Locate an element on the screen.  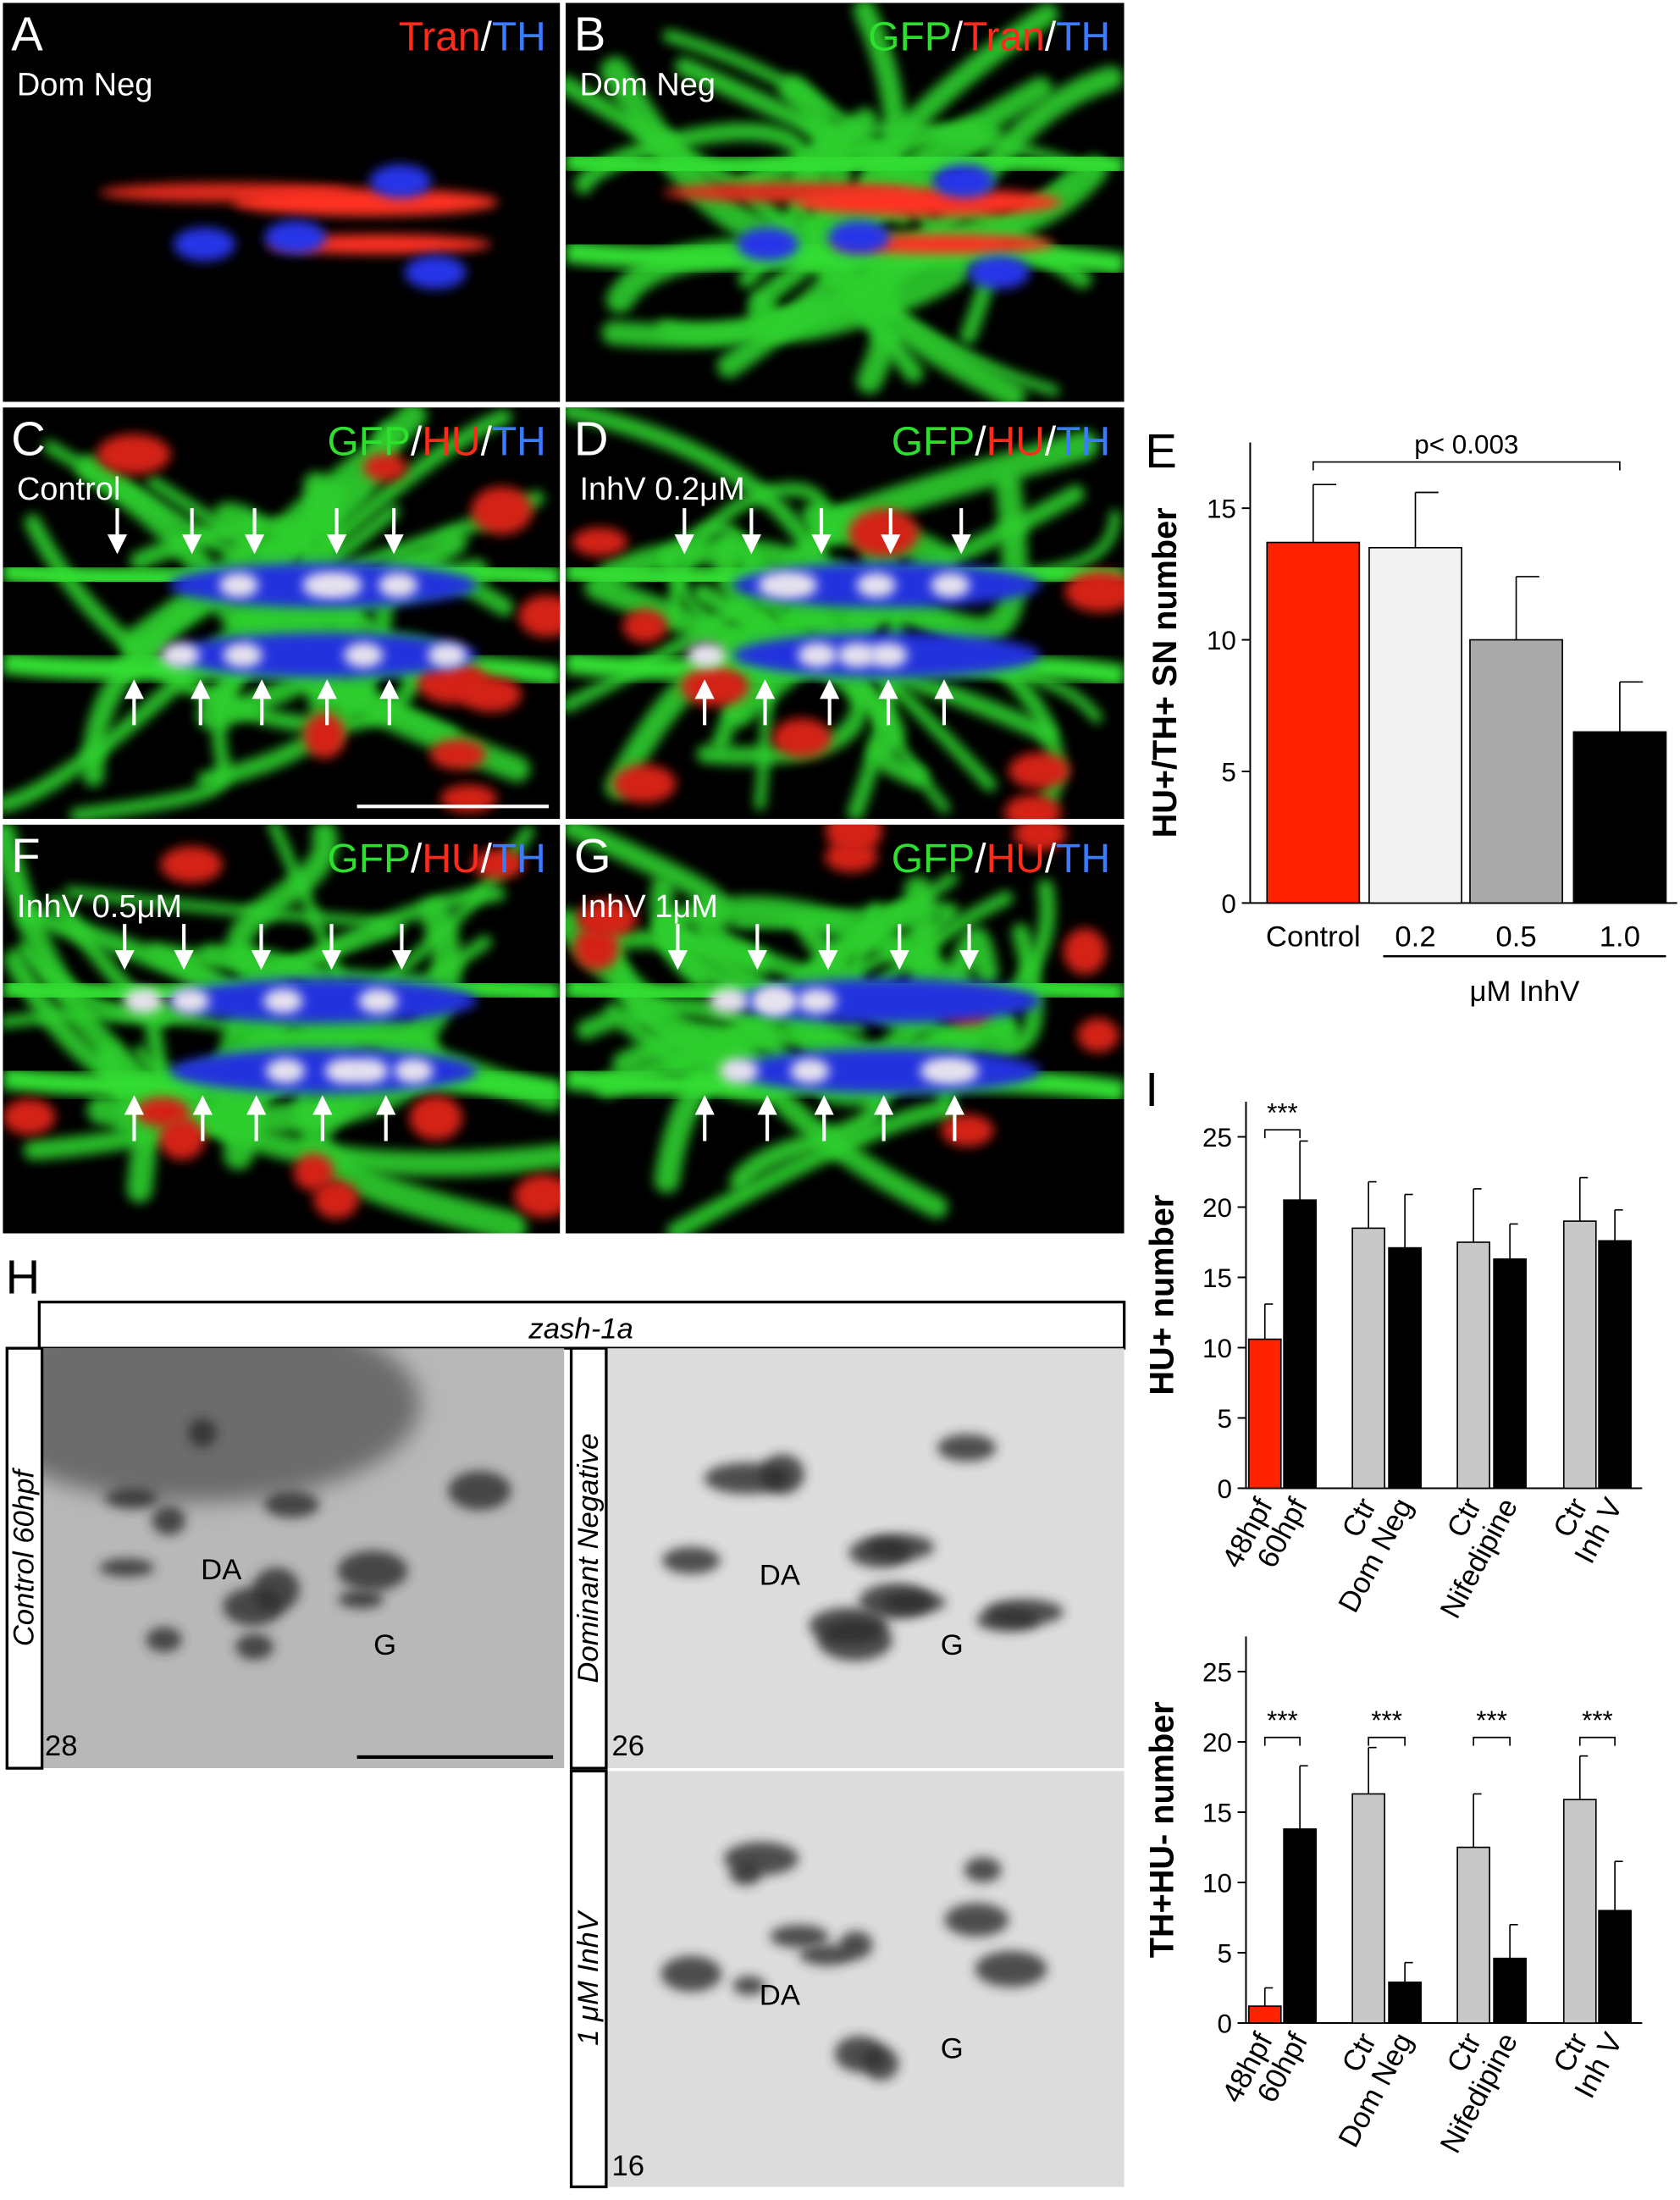
dic-image is located at coordinates (865, 1558).